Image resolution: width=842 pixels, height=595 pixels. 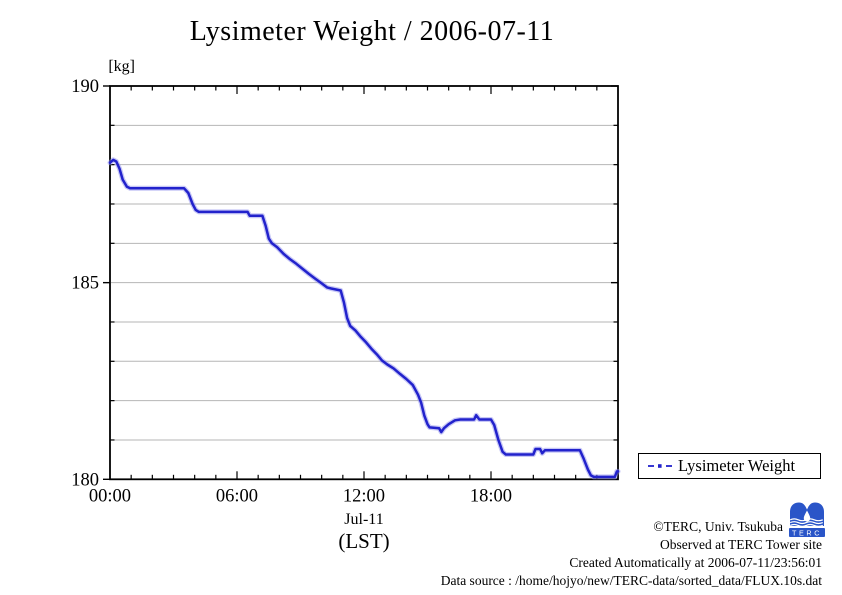 What do you see at coordinates (121, 66) in the screenshot?
I see `y-axis-unit-label: [kg]` at bounding box center [121, 66].